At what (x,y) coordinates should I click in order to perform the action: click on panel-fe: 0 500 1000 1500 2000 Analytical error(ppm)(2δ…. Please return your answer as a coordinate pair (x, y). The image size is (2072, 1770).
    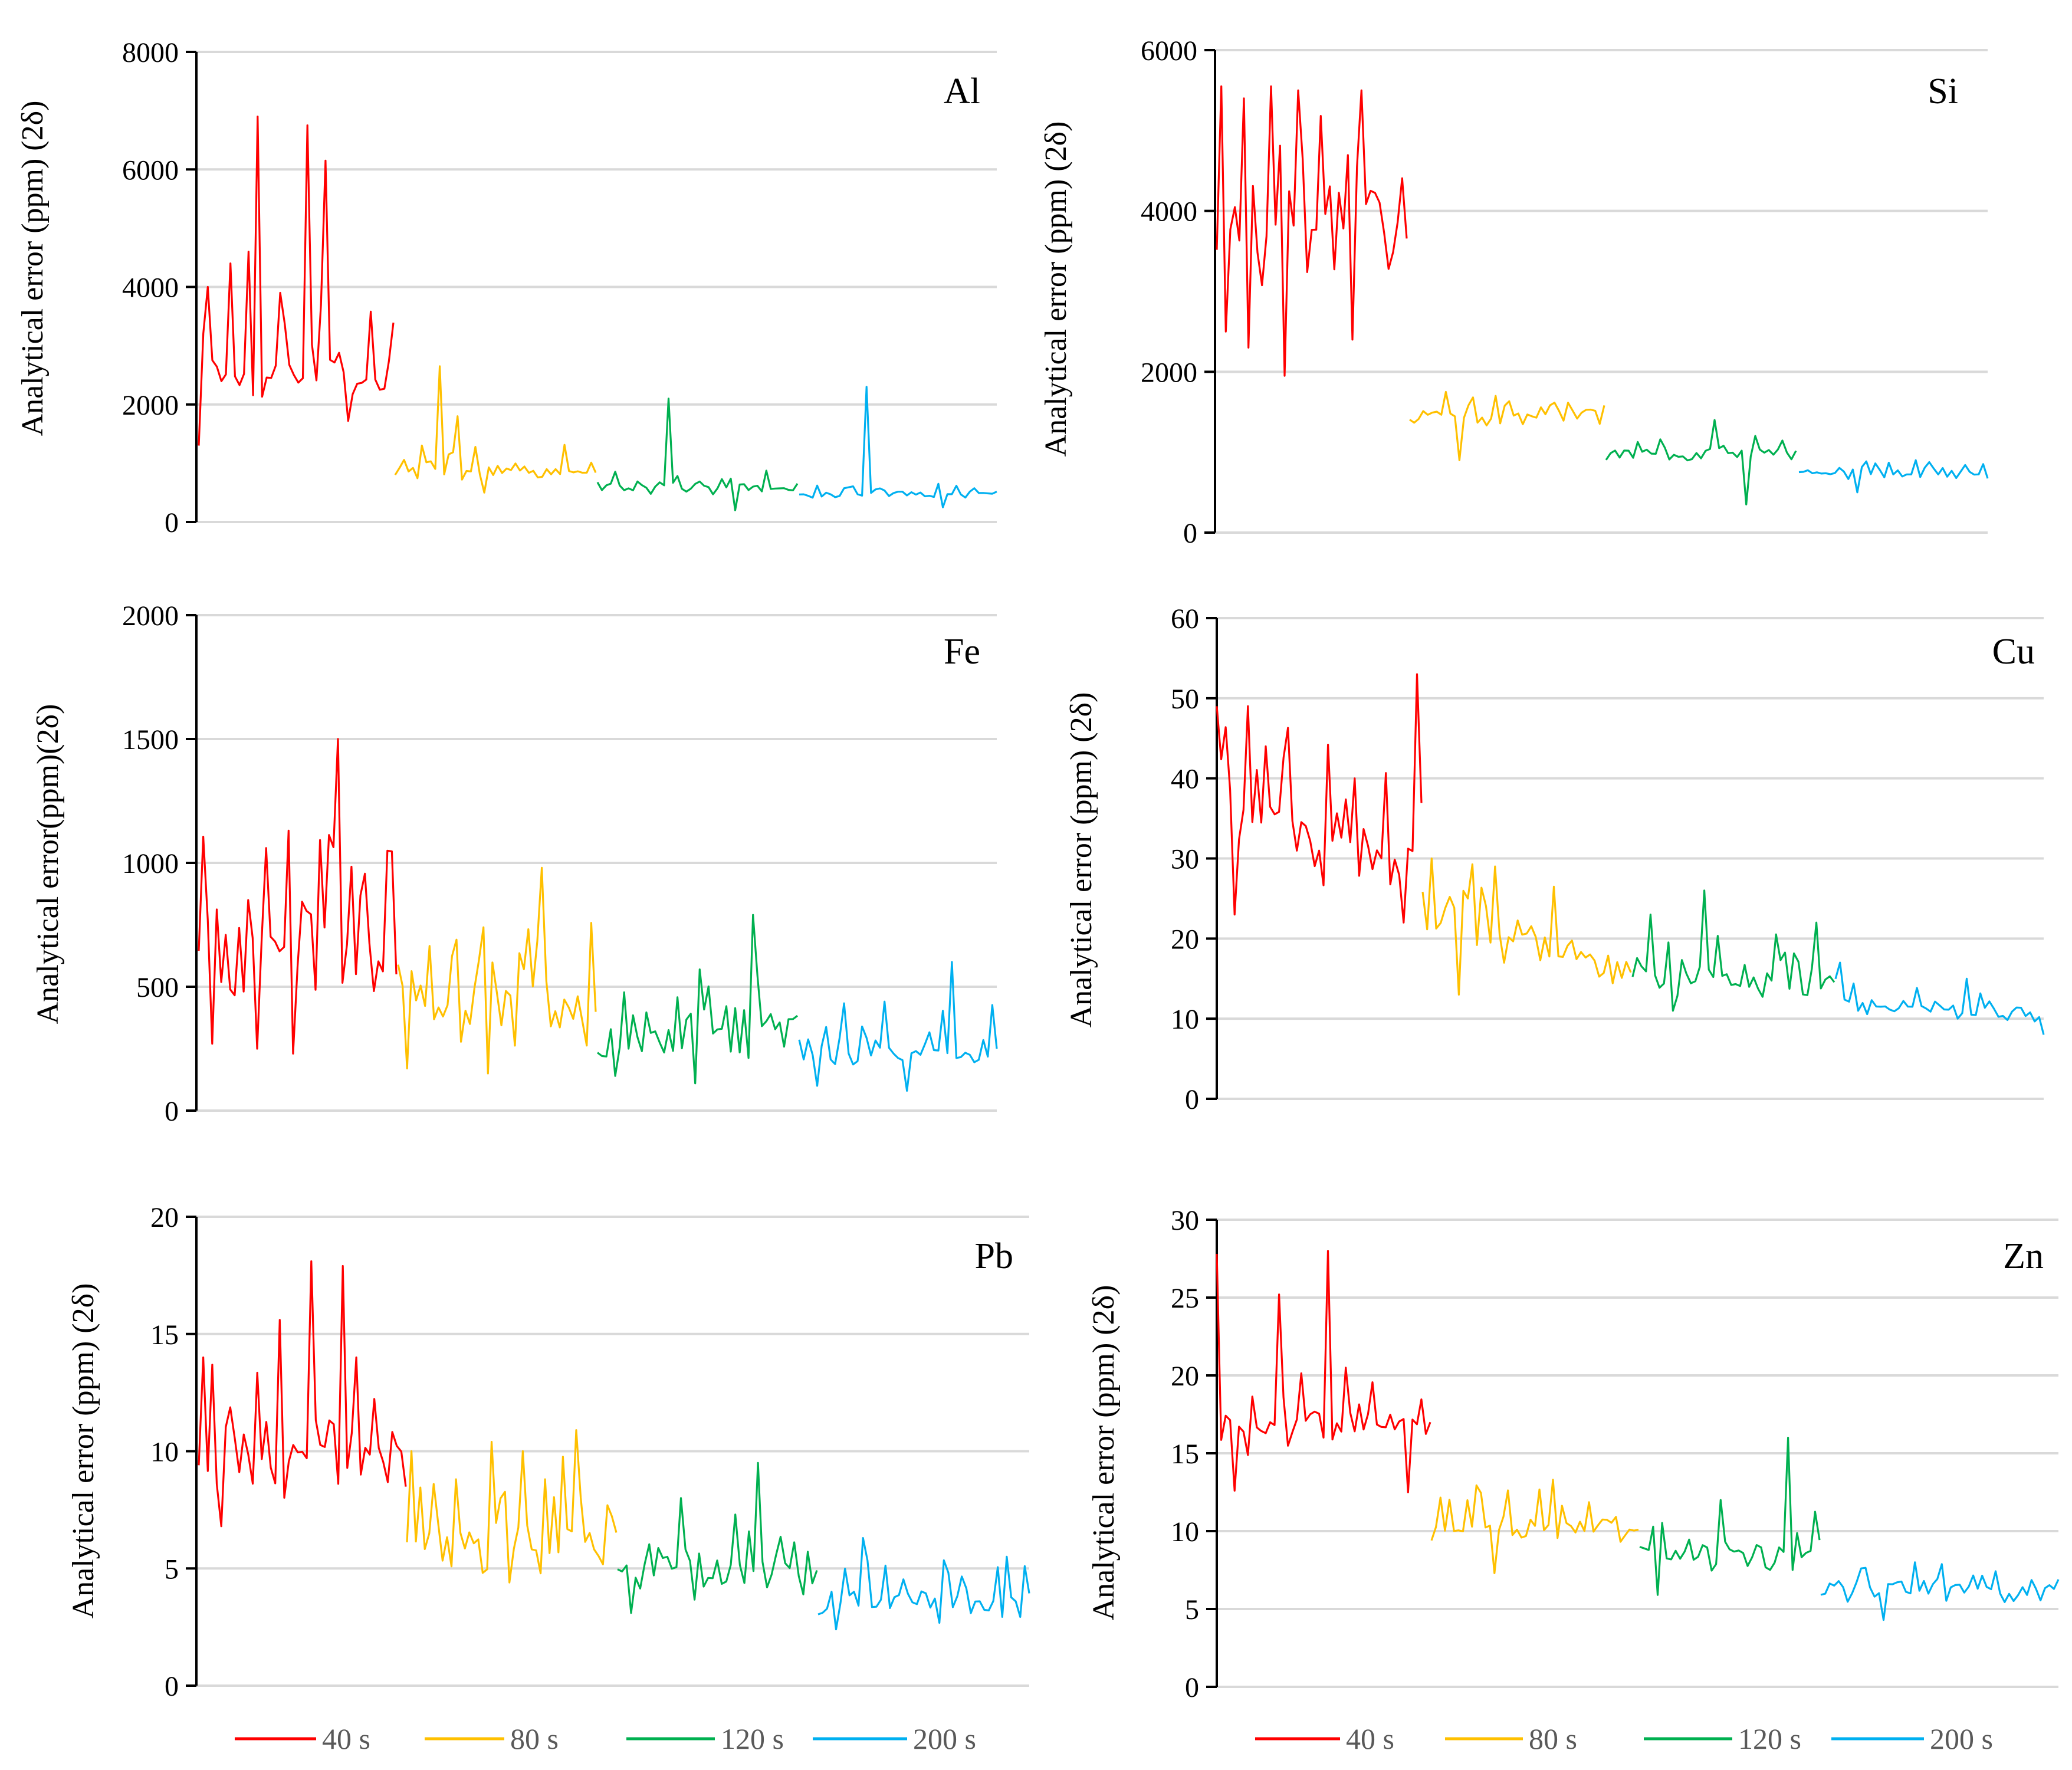
    Looking at the image, I should click on (514, 863).